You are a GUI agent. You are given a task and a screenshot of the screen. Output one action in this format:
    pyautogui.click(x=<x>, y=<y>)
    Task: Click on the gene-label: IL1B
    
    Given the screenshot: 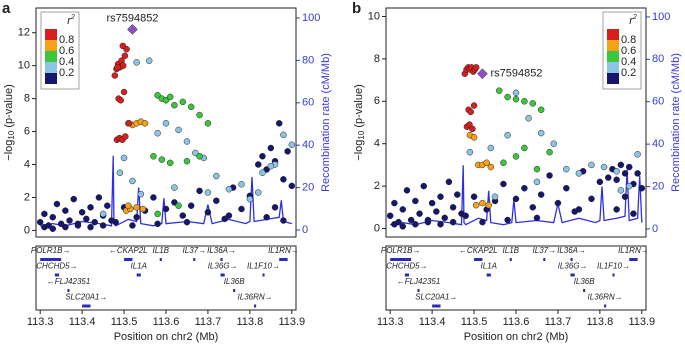 What is the action you would take?
    pyautogui.click(x=161, y=250)
    